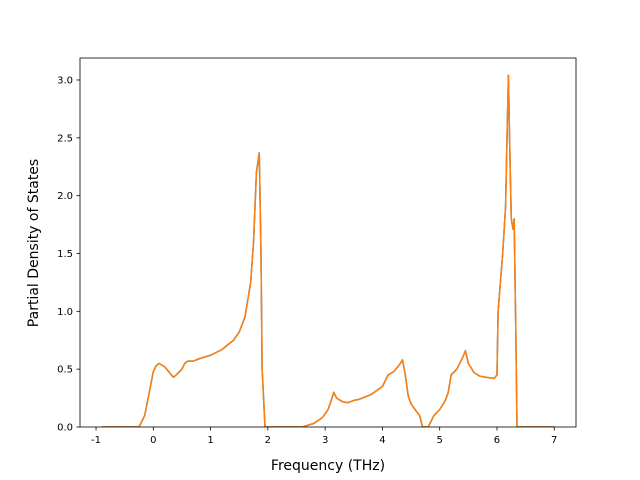 The width and height of the screenshot is (640, 480). Describe the element at coordinates (554, 440) in the screenshot. I see `x-tick-label: 7` at that location.